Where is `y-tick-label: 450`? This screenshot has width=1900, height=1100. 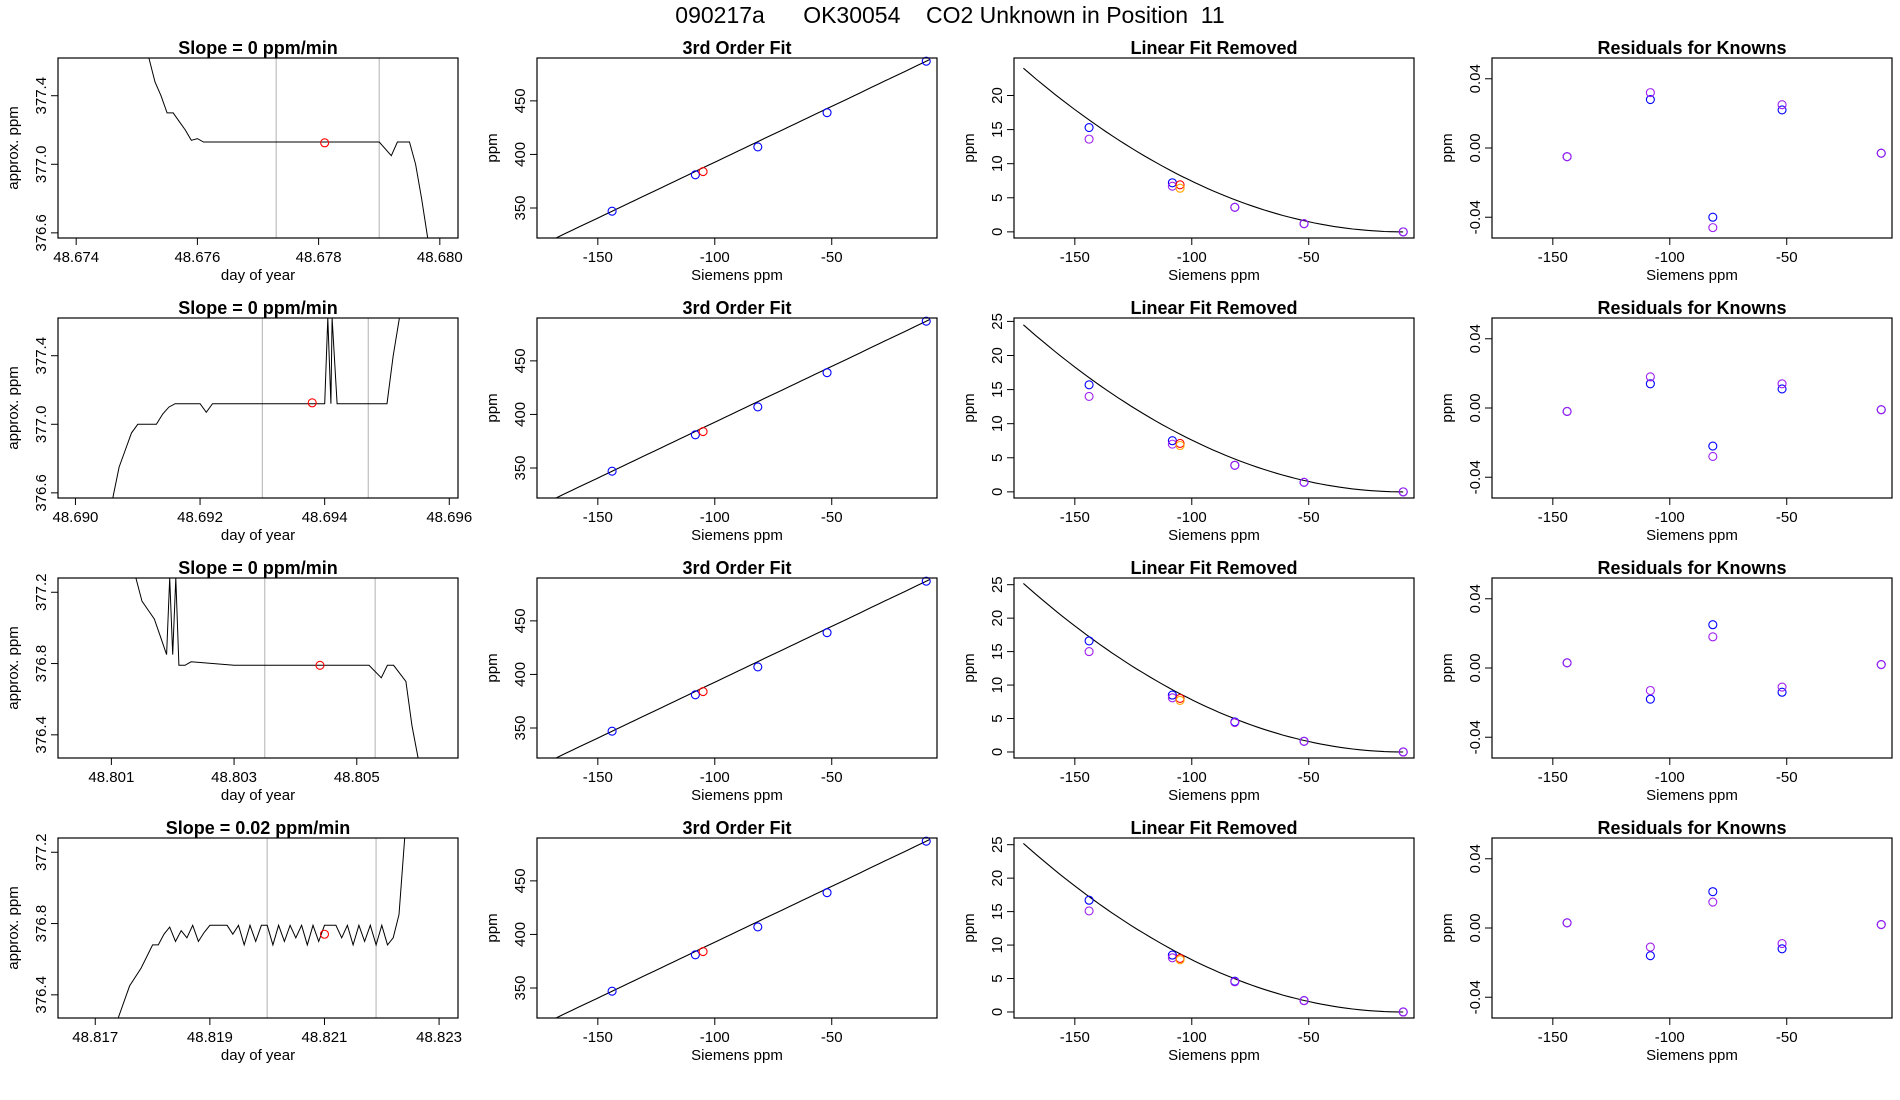
y-tick-label: 450 is located at coordinates (520, 100).